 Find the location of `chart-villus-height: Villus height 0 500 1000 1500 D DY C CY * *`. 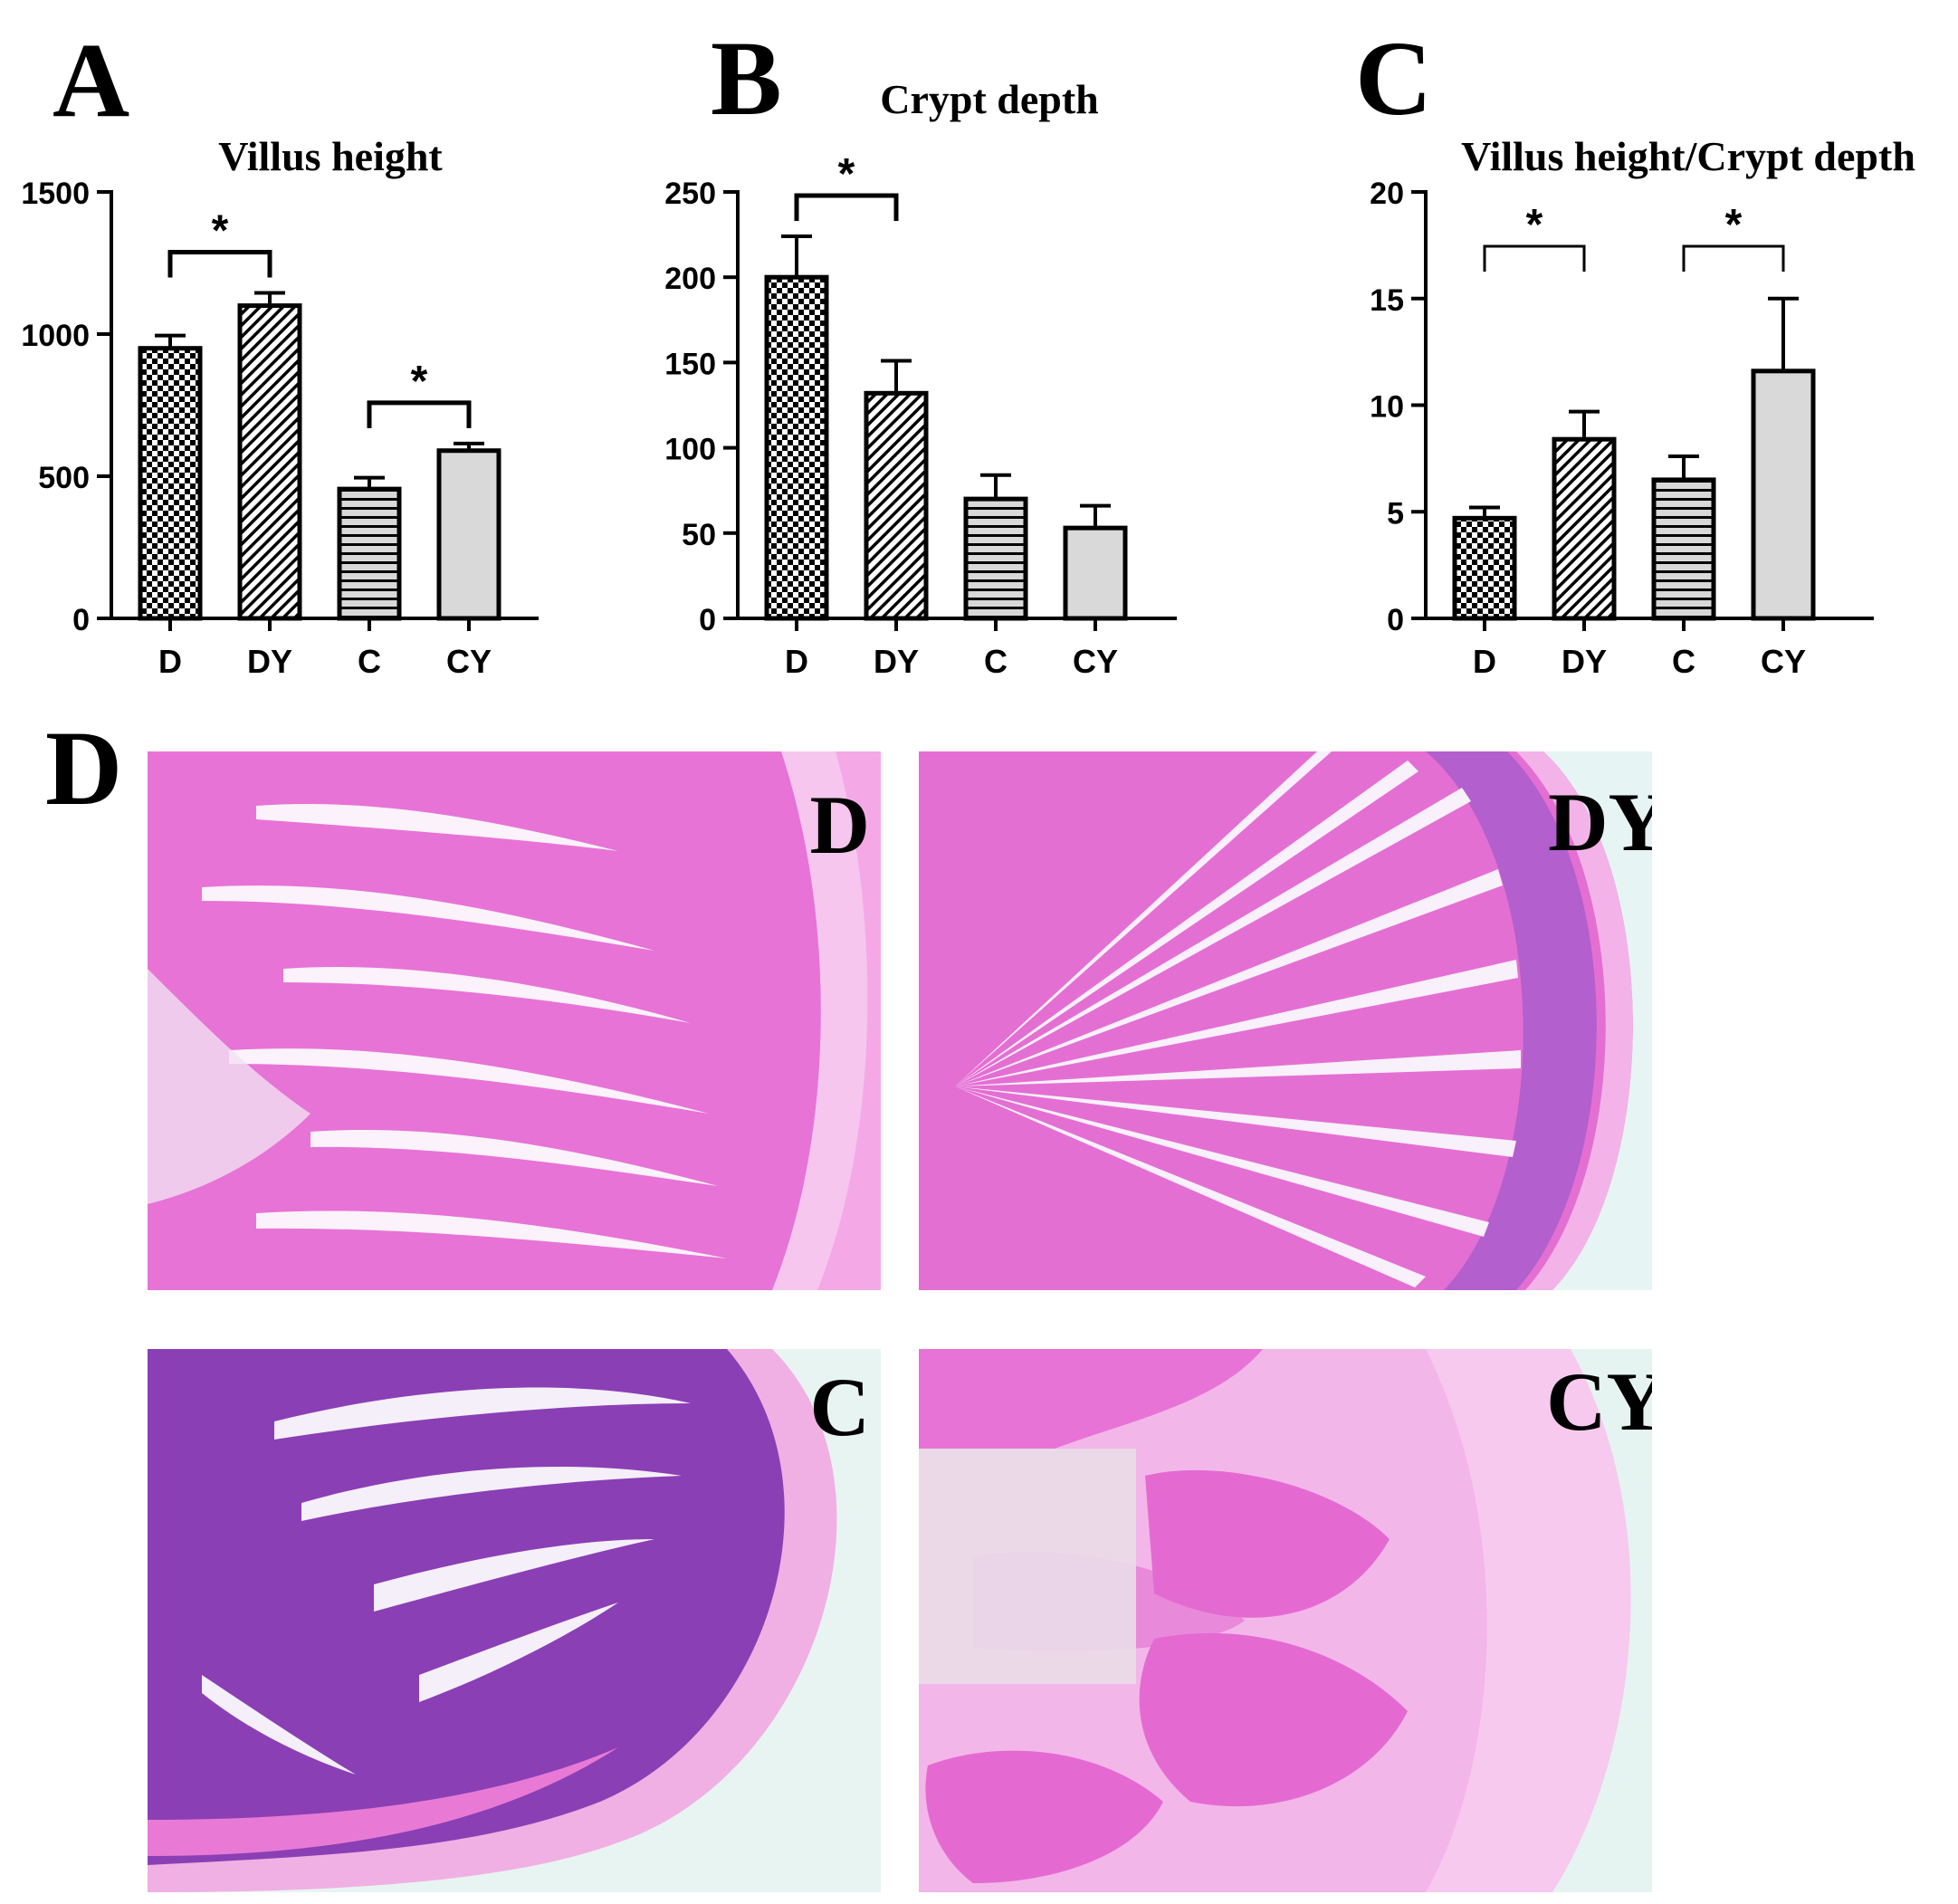

chart-villus-height: Villus height 0 500 1000 1500 D DY C CY * * is located at coordinates (280, 406).